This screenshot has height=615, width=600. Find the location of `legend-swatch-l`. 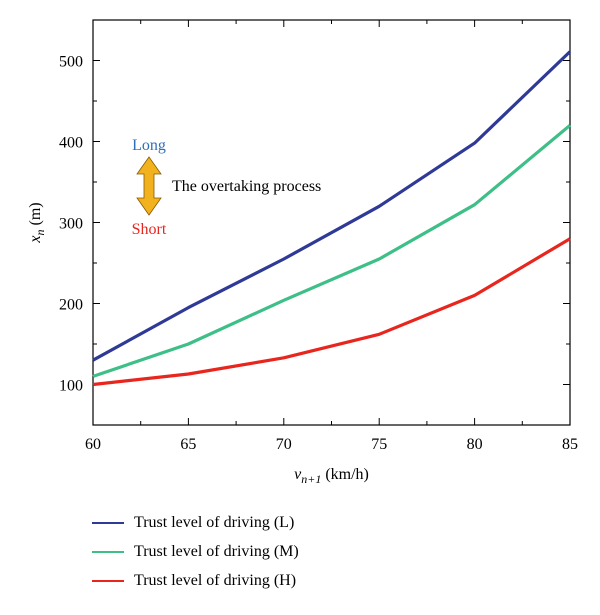

legend-swatch-l is located at coordinates (108, 522).